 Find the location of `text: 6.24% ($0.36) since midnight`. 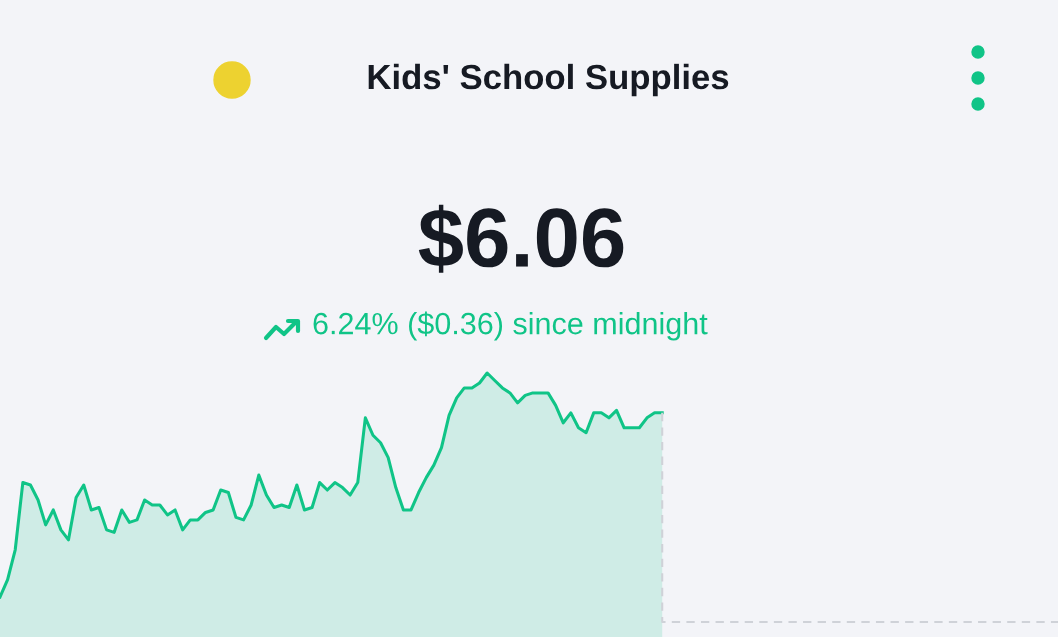

text: 6.24% ($0.36) since midnight is located at coordinates (510, 326).